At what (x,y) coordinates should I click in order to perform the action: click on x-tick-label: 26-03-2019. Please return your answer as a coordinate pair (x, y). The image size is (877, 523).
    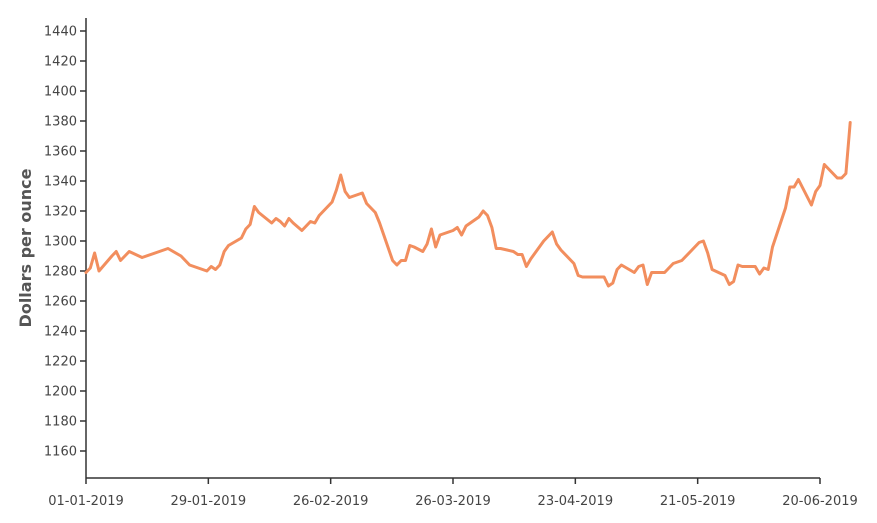
    Looking at the image, I should click on (453, 501).